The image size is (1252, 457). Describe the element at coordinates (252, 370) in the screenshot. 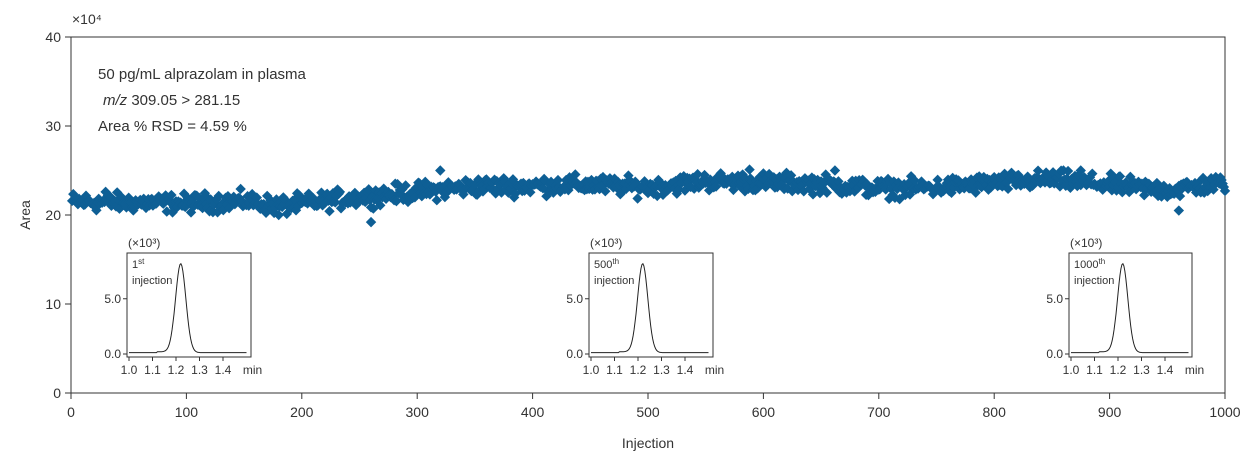

I see `inset-x-unit: min` at that location.